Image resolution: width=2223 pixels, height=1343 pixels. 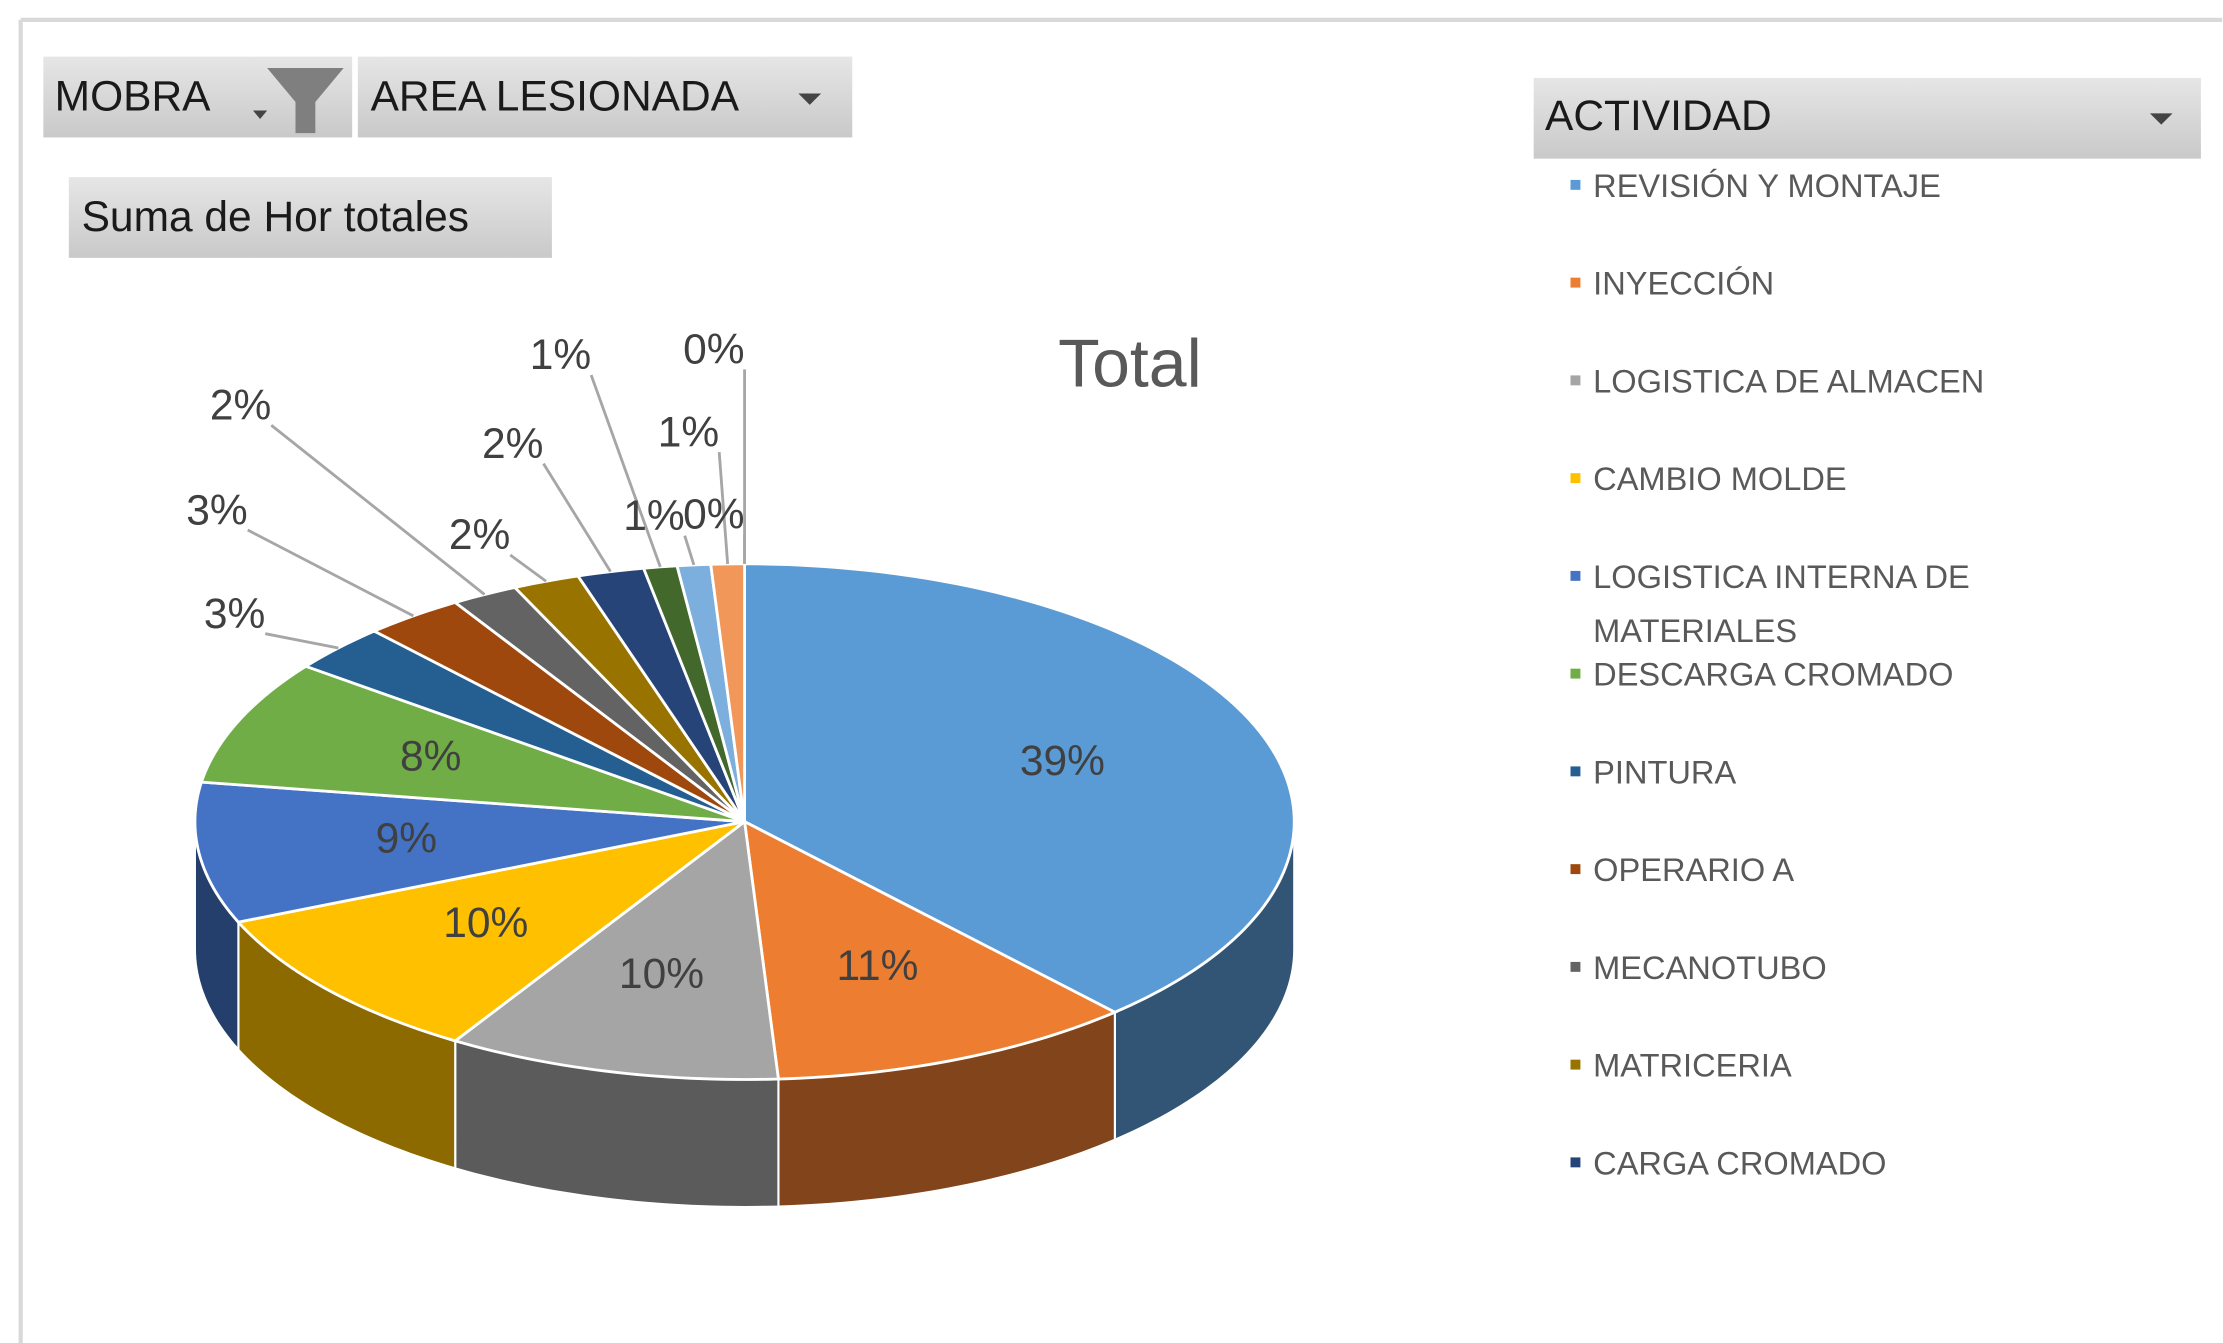 I want to click on legend-item: LOGISTICA INTERNA DE MATERIALES, so click(x=1781, y=603).